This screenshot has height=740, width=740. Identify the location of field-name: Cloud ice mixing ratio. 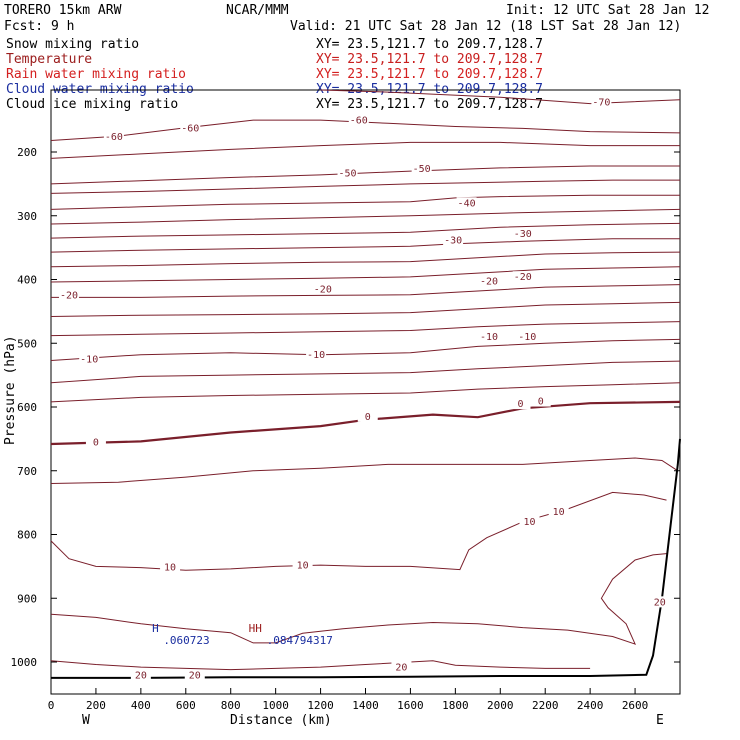
(92, 104).